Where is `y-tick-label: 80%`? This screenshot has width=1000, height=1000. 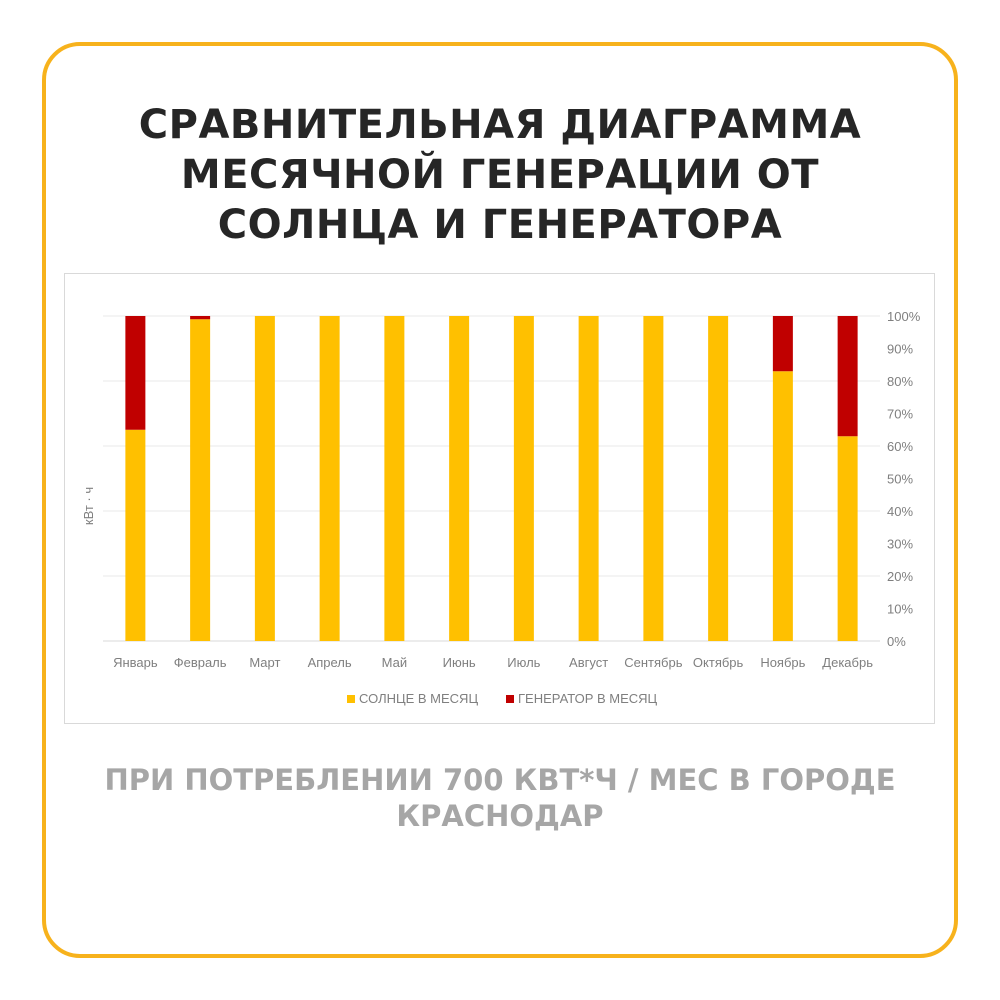
y-tick-label: 80% is located at coordinates (900, 381).